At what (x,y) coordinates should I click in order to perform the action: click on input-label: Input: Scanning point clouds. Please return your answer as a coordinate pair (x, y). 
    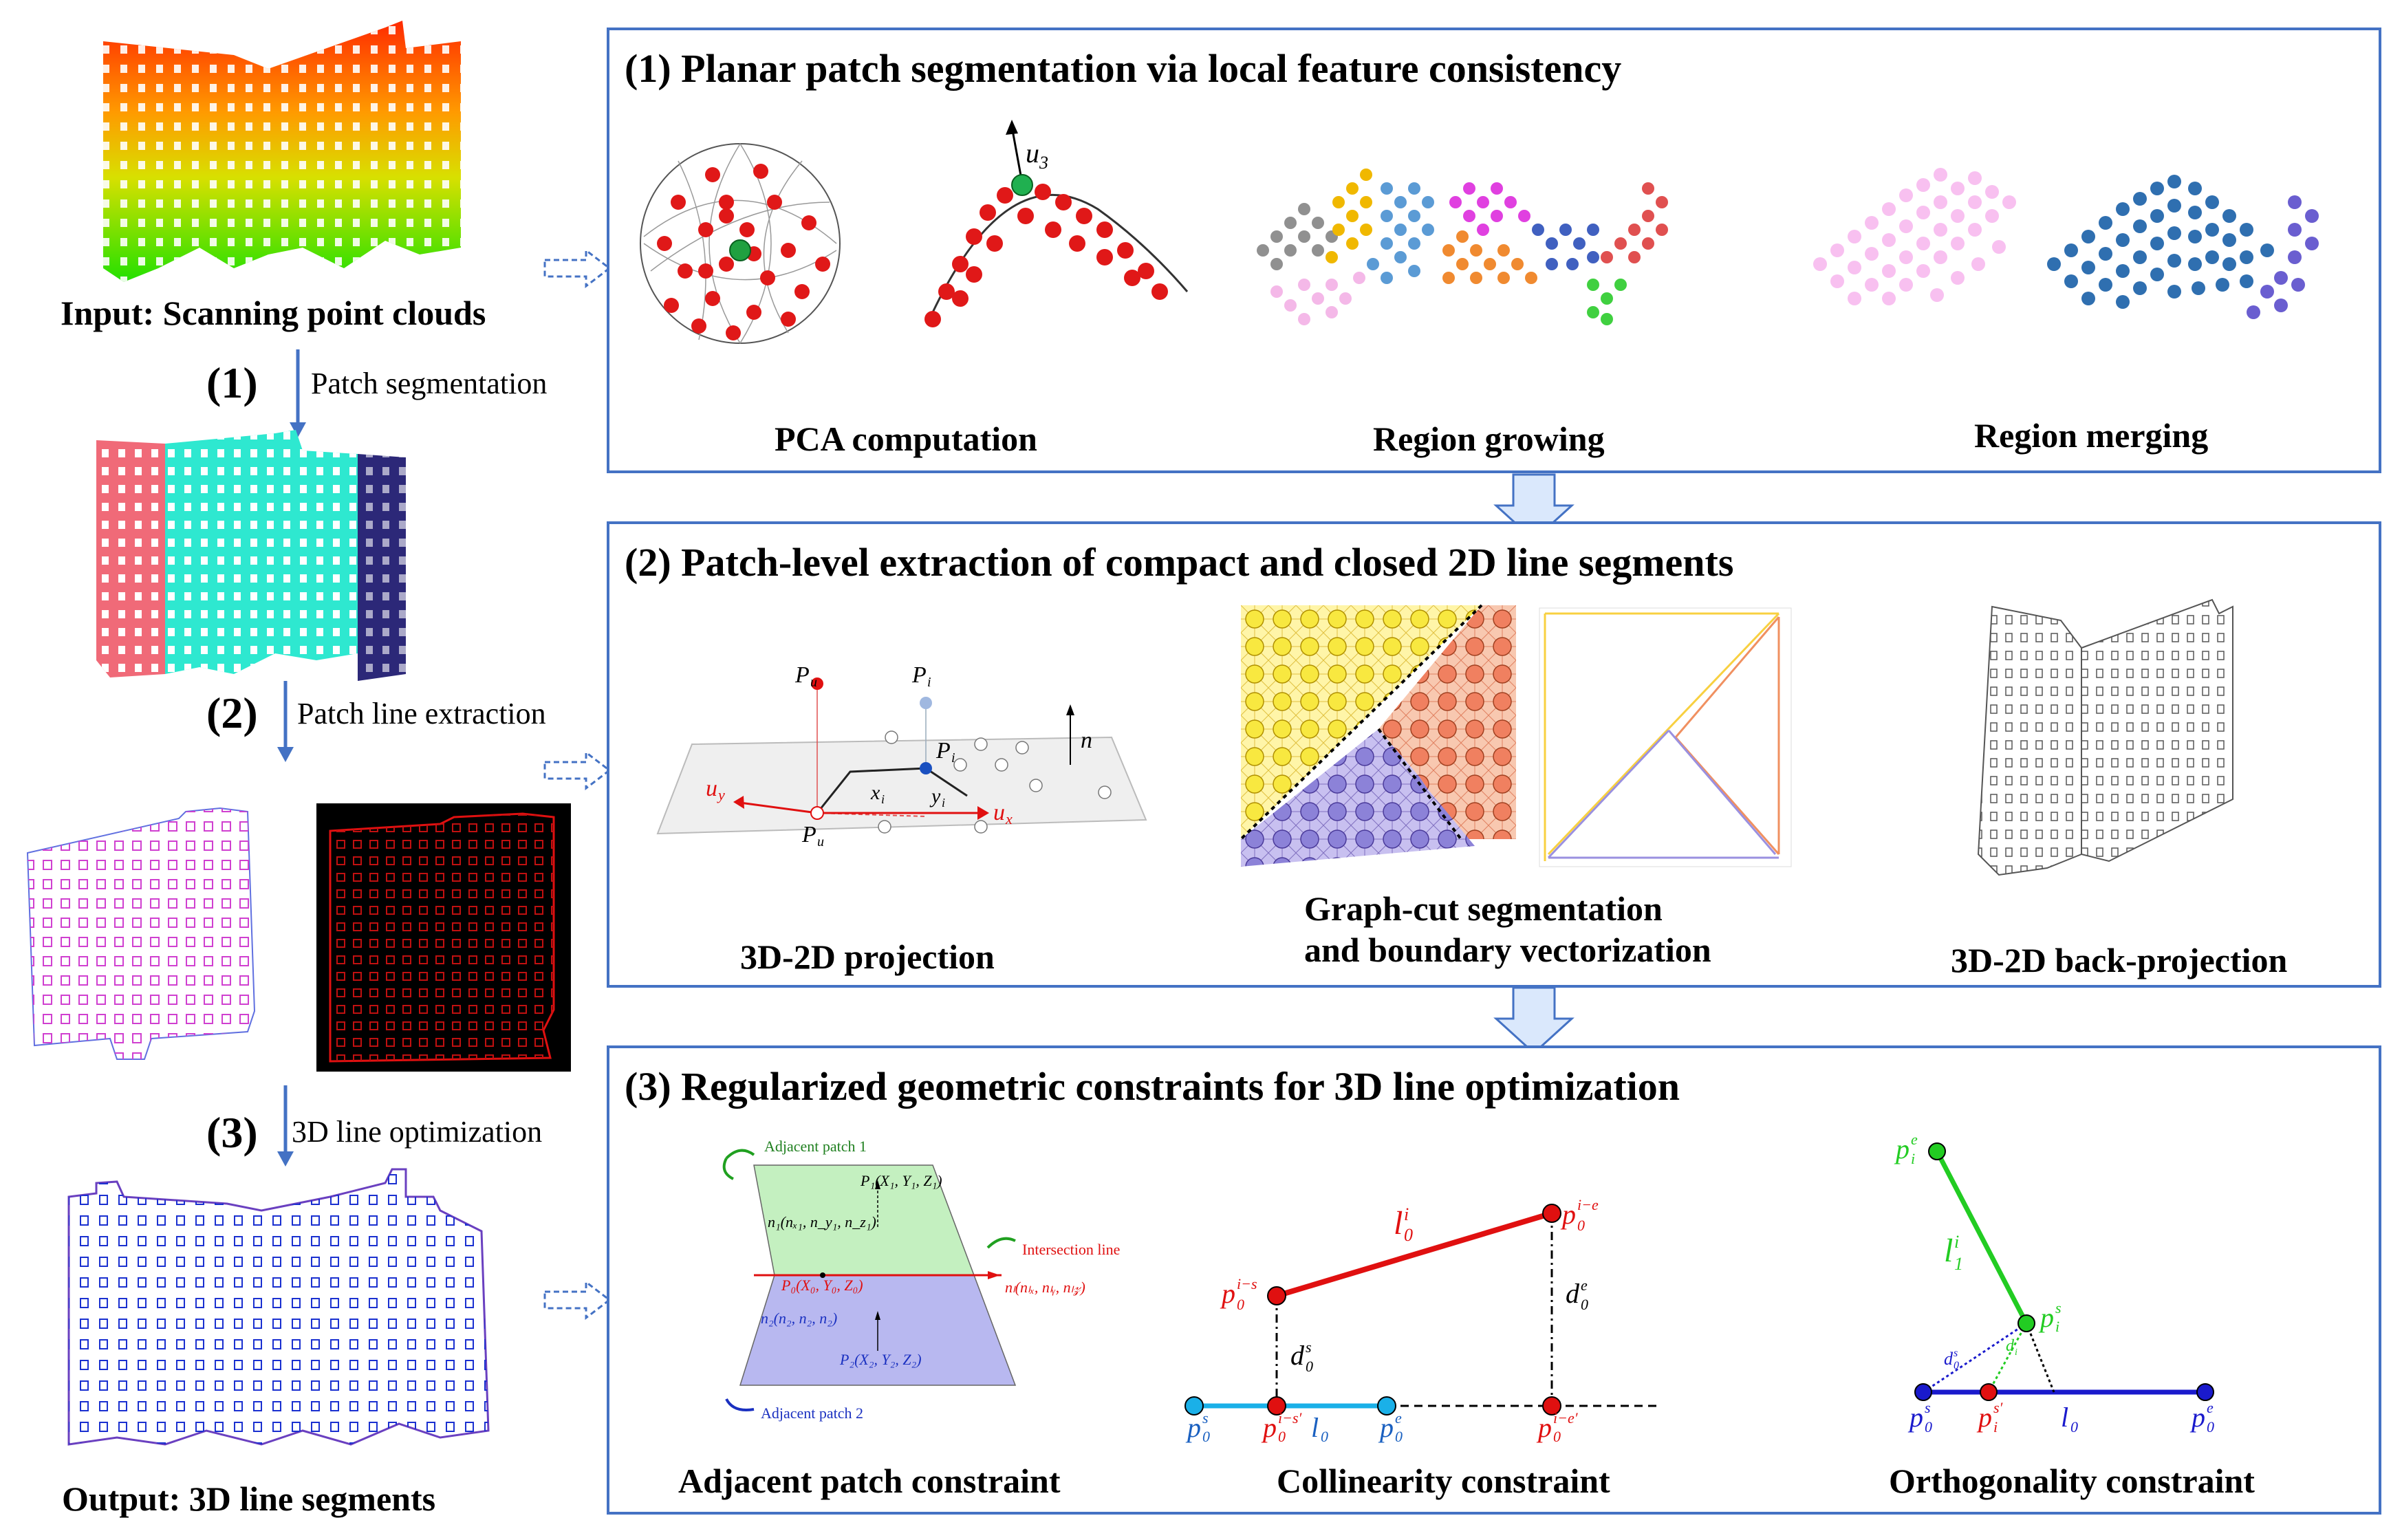
    Looking at the image, I should click on (273, 313).